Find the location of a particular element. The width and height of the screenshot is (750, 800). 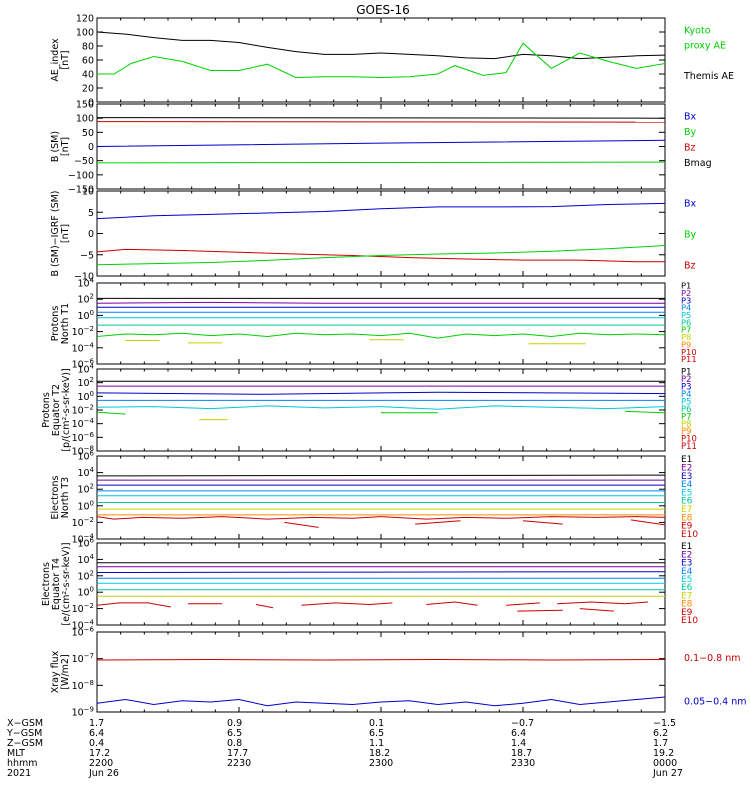

x-axis-value: 2330 is located at coordinates (523, 763).